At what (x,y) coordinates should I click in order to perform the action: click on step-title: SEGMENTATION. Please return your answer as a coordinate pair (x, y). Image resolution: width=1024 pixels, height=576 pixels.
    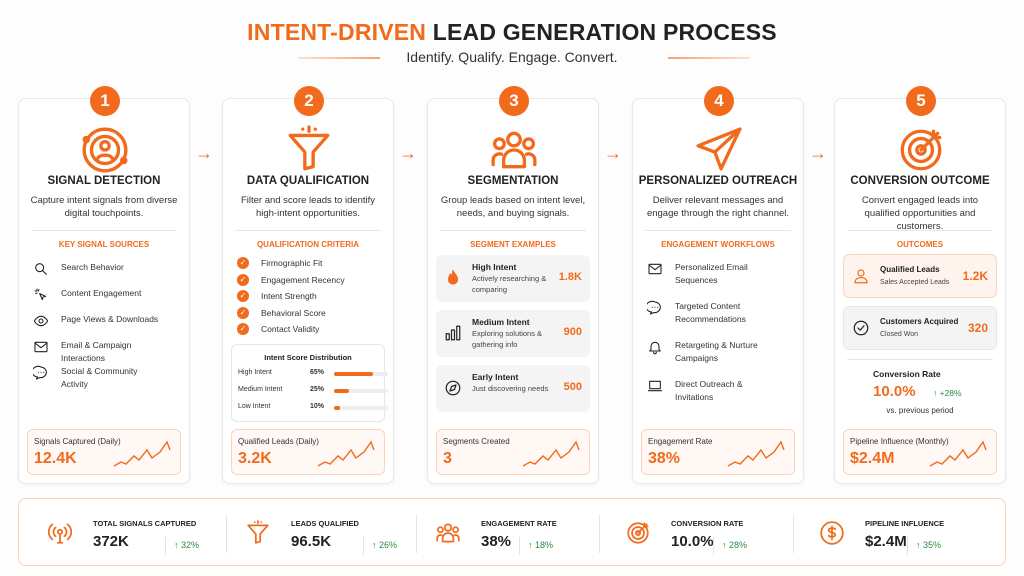
    Looking at the image, I should click on (513, 181).